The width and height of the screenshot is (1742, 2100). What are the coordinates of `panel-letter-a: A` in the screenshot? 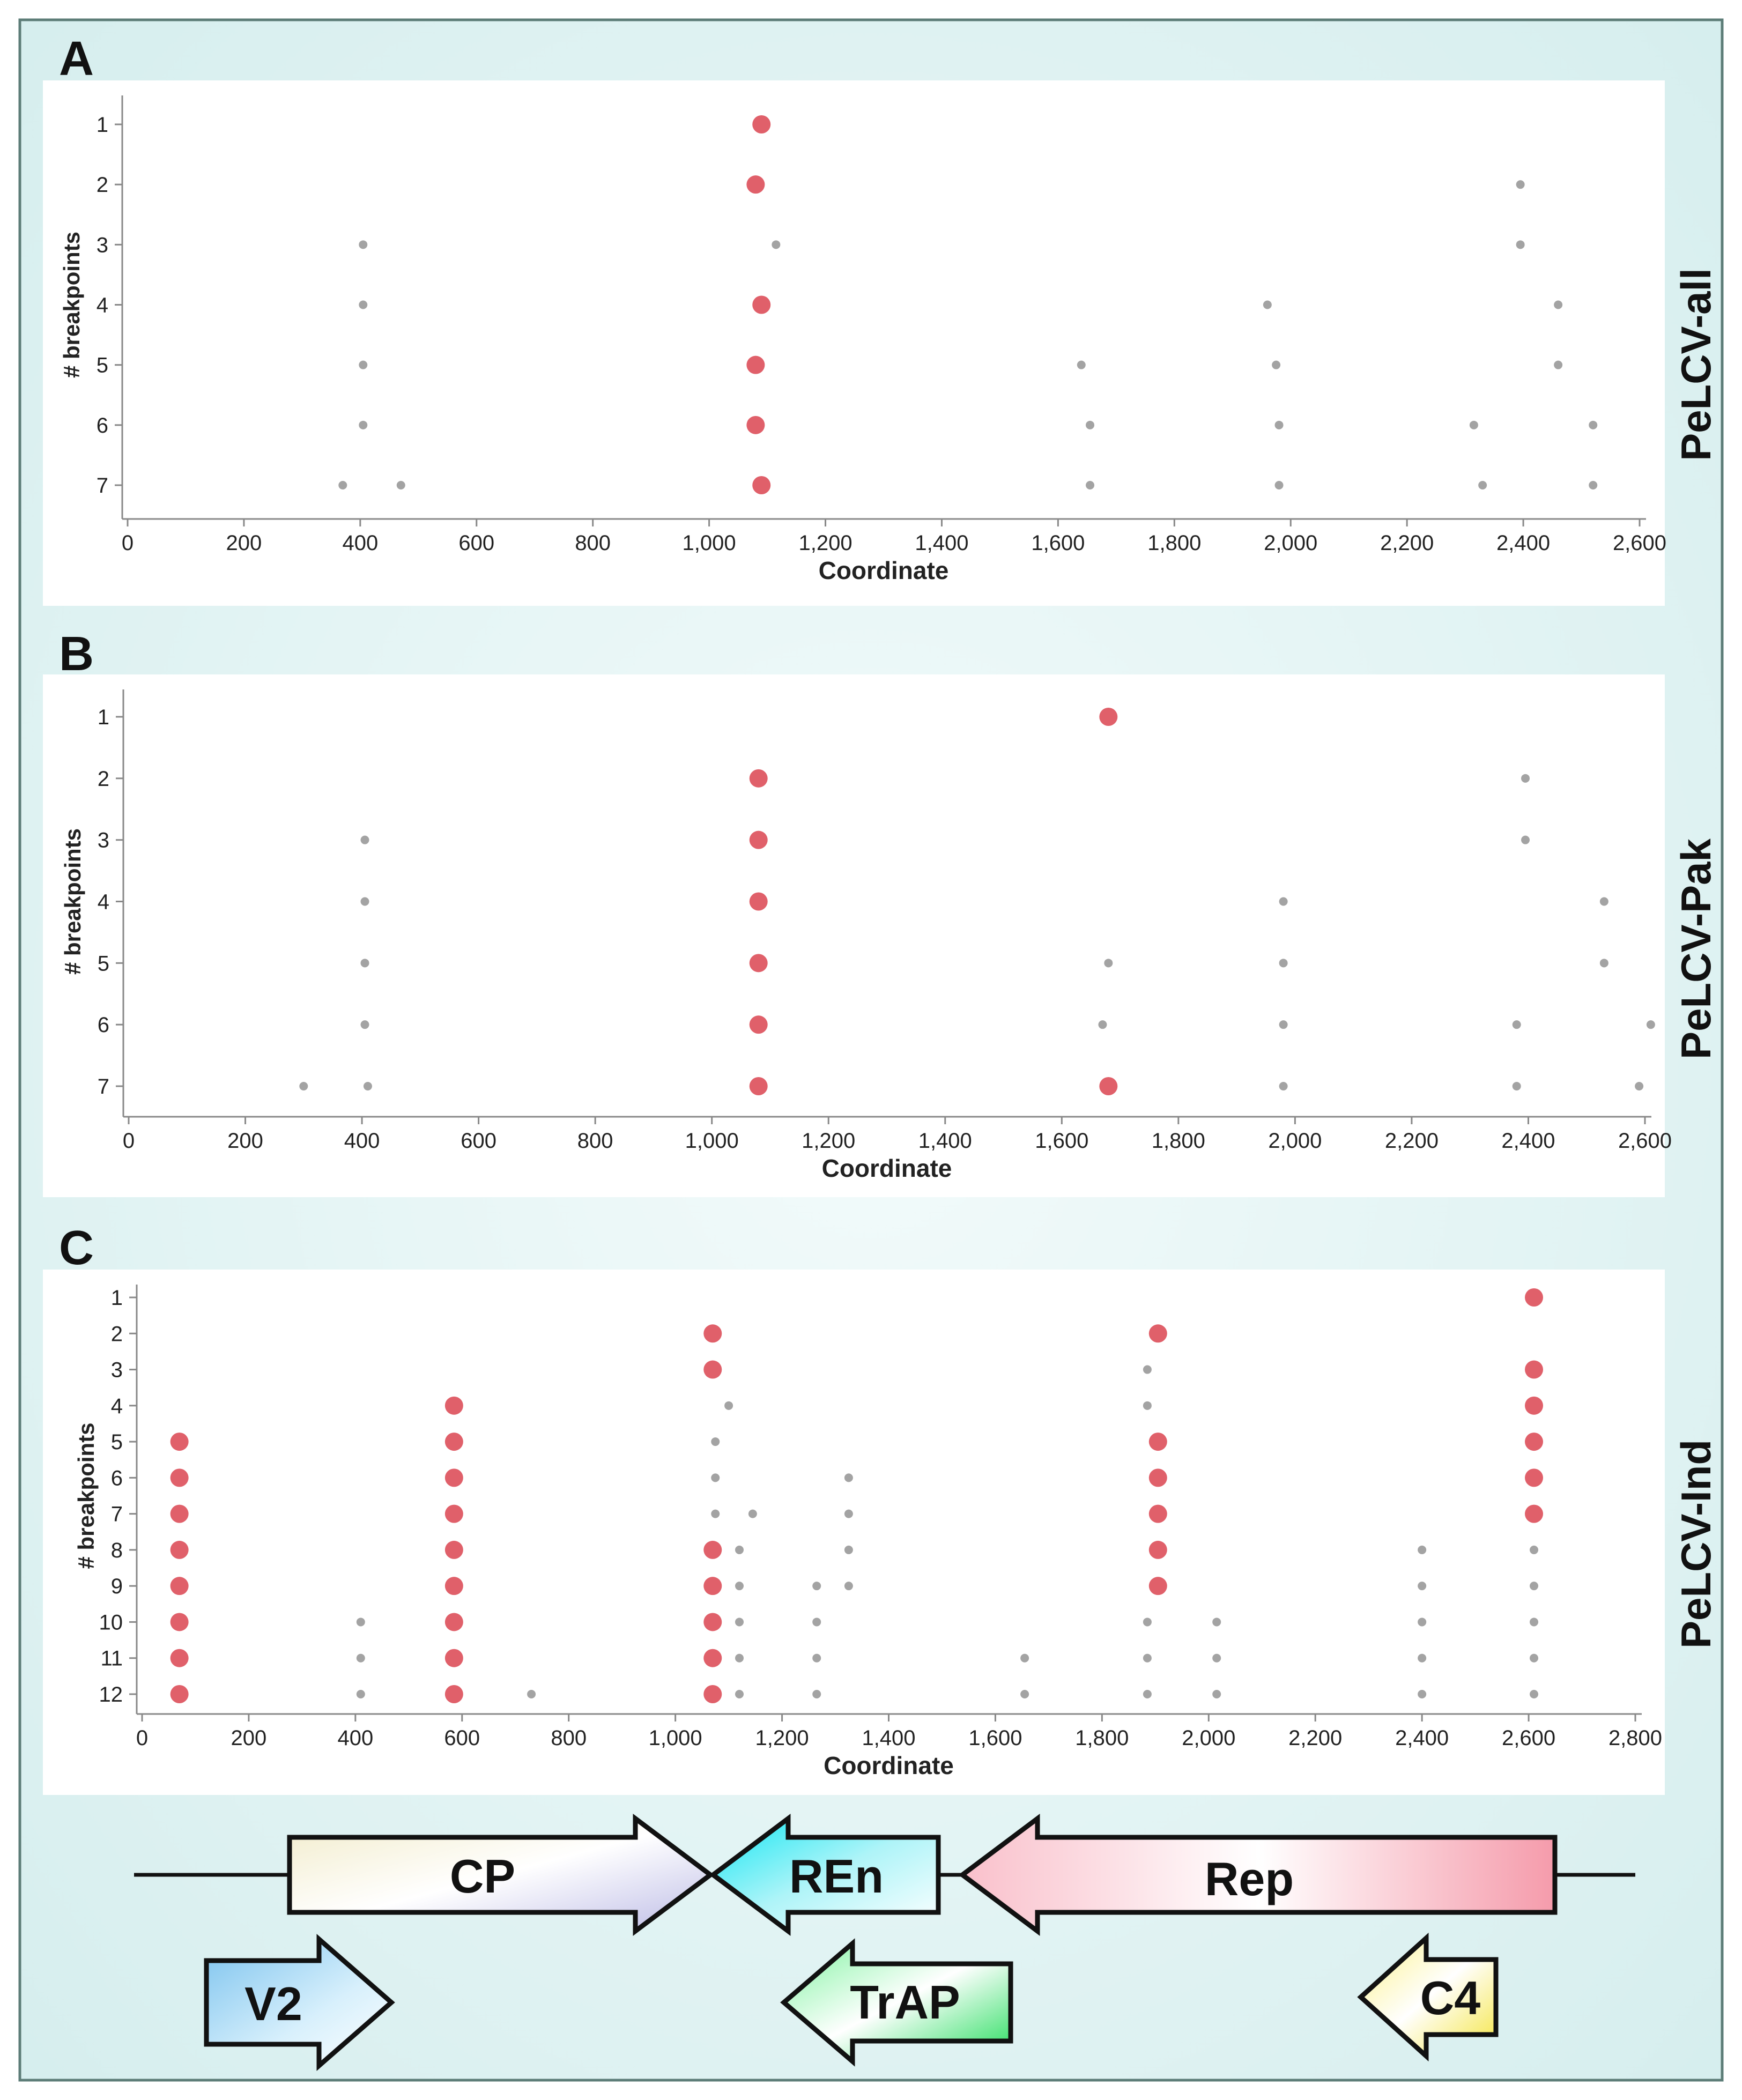 It's located at (76, 59).